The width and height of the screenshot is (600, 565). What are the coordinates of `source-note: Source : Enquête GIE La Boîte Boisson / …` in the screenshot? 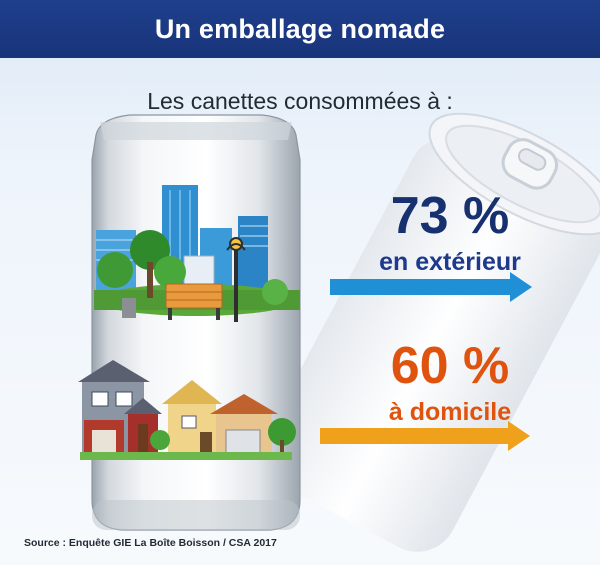 It's located at (150, 543).